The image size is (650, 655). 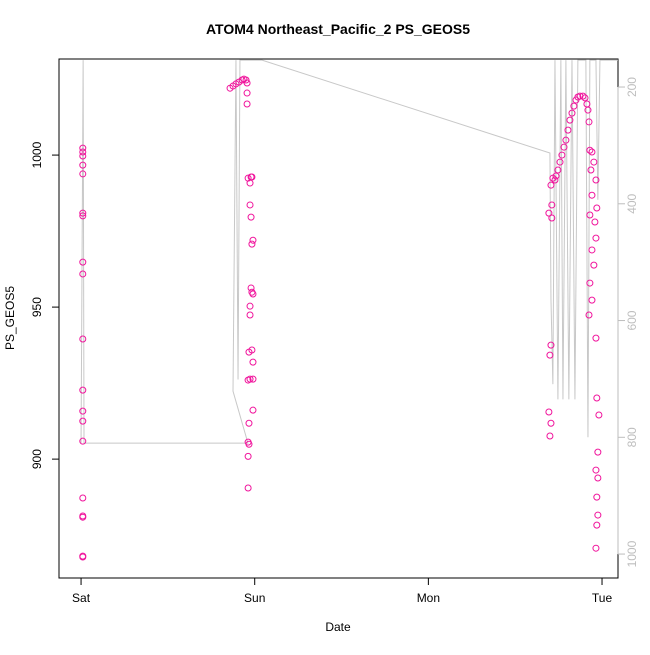 What do you see at coordinates (632, 553) in the screenshot?
I see `y2-tick-label: 1000` at bounding box center [632, 553].